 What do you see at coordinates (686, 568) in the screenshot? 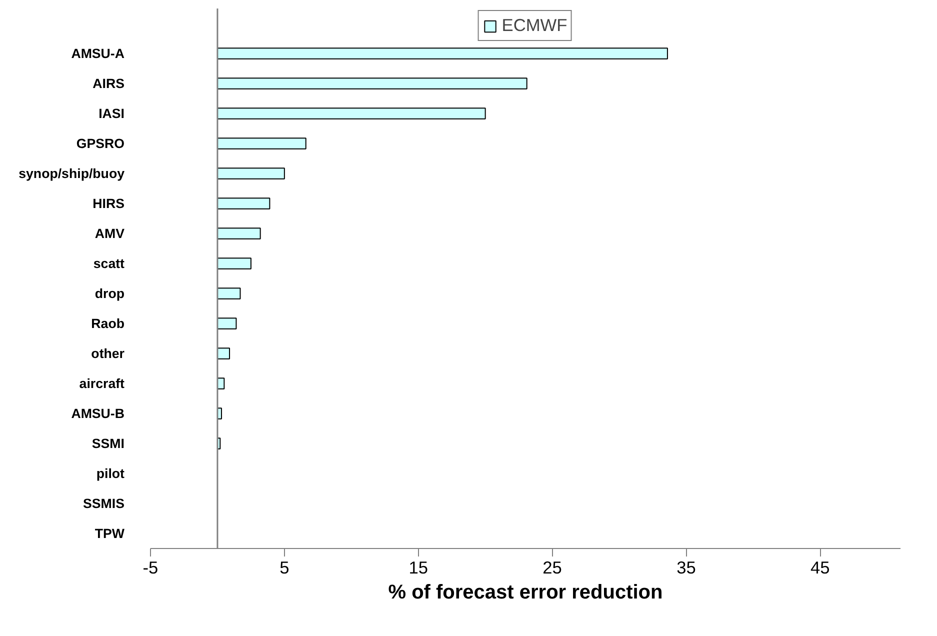
I see `x-tick-label: 35` at bounding box center [686, 568].